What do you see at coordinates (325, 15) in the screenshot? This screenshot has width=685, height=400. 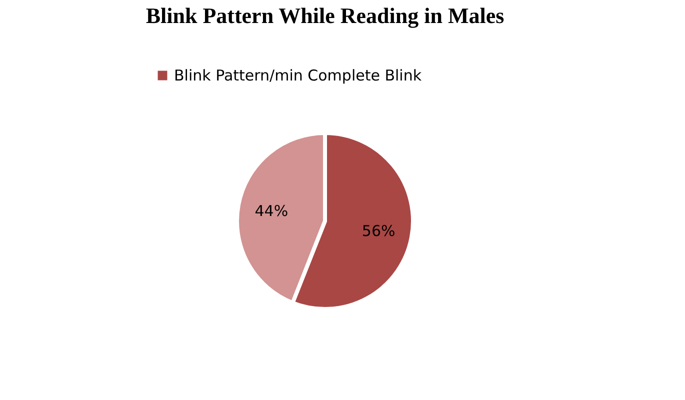 I see `chart-title: Blink Pattern While Reading in Males` at bounding box center [325, 15].